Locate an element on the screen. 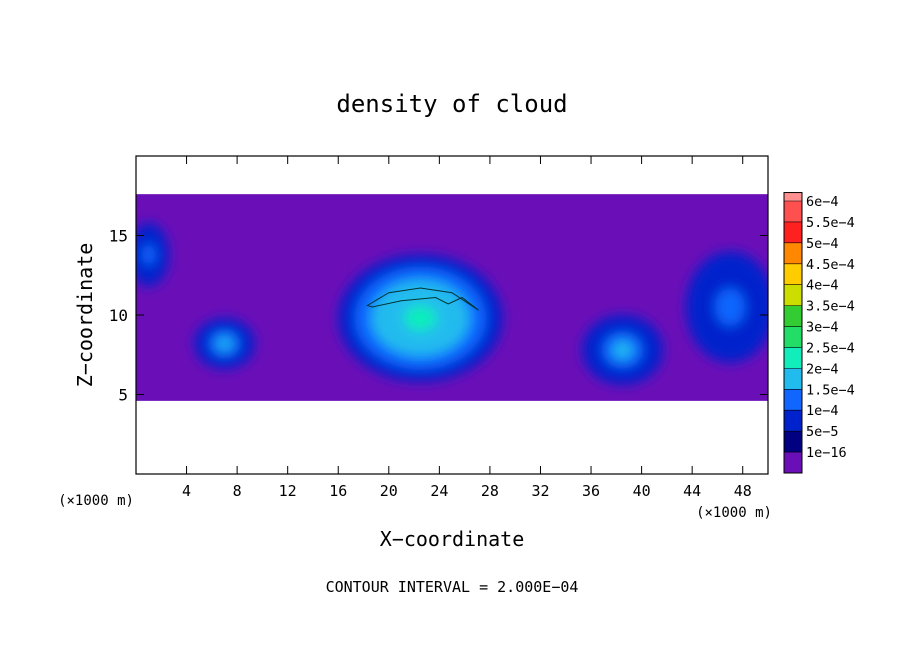 This screenshot has height=654, width=904. colorbar-frame is located at coordinates (793, 333).